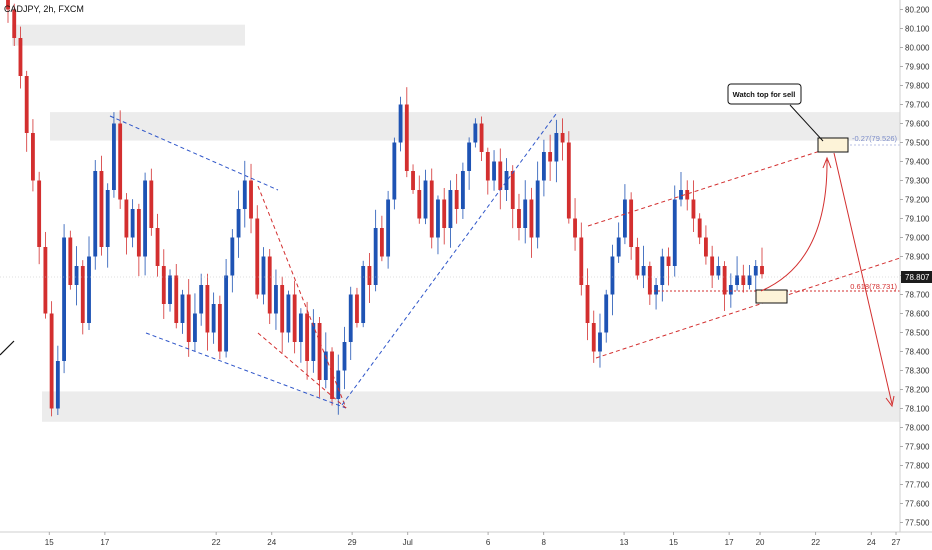 The width and height of the screenshot is (932, 550). What do you see at coordinates (466, 539) in the screenshot?
I see `time-axis: 15 17 22 24 29 Jul 6 8 13 15 17 20 22 24 27` at bounding box center [466, 539].